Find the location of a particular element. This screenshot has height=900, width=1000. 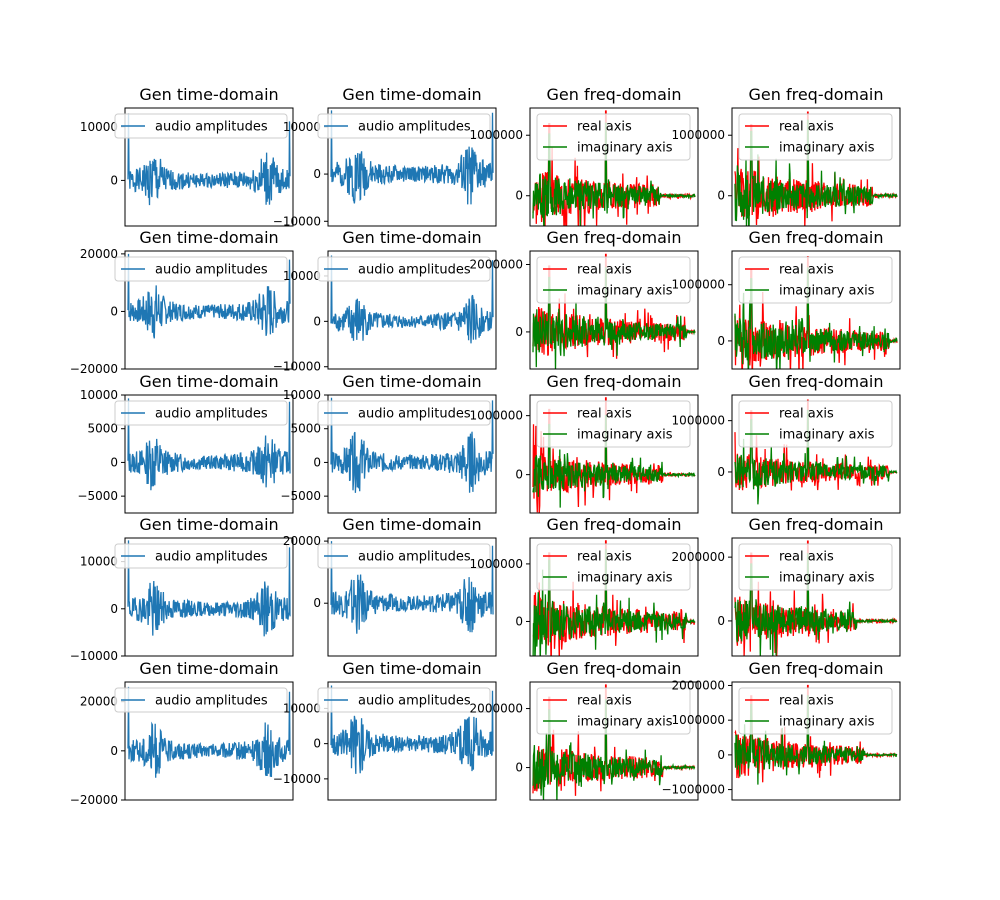

y-tick-label: −1000000 is located at coordinates (694, 790).